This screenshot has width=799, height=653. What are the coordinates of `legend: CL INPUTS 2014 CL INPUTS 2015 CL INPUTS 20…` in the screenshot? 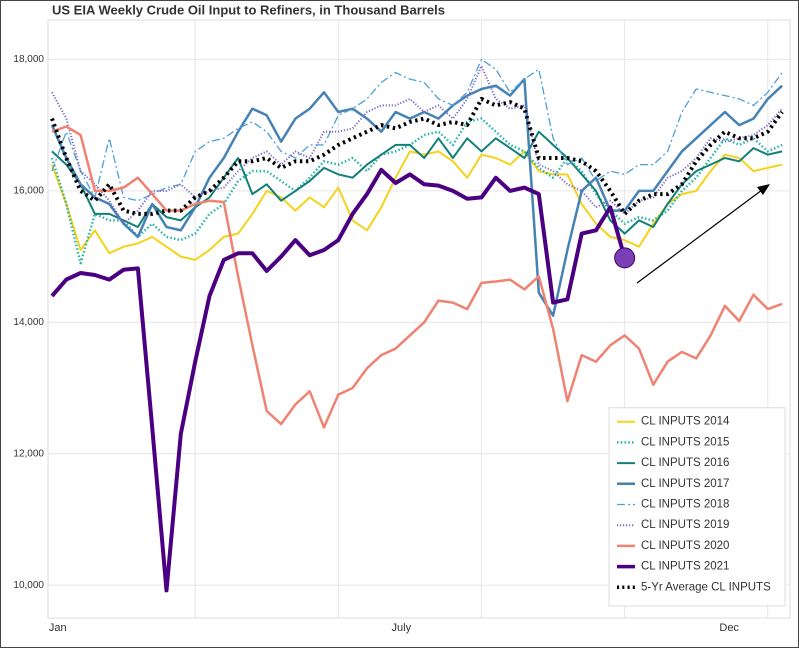 It's located at (697, 507).